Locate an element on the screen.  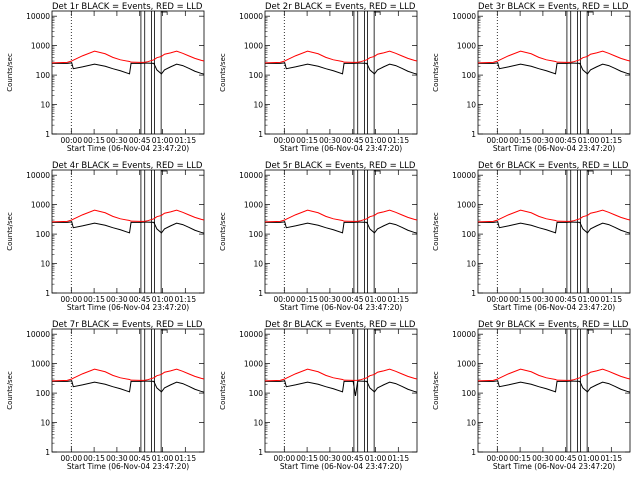
panel-title: Det 1r BLACK = Events, RED = LLD is located at coordinates (127, 7).